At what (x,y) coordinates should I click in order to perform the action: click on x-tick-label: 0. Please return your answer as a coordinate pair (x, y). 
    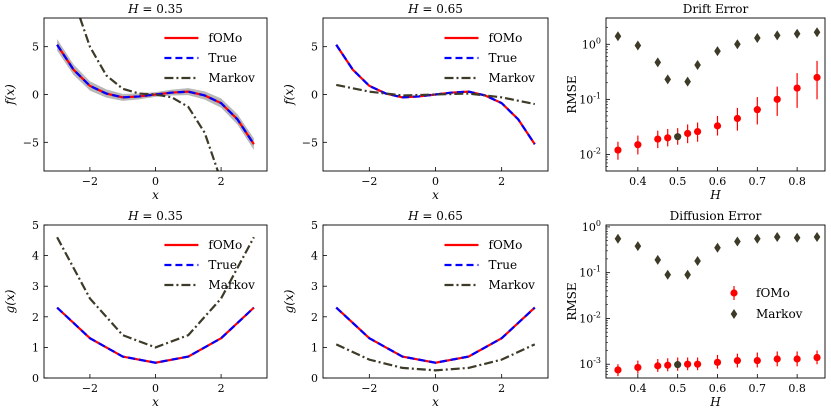
    Looking at the image, I should click on (435, 388).